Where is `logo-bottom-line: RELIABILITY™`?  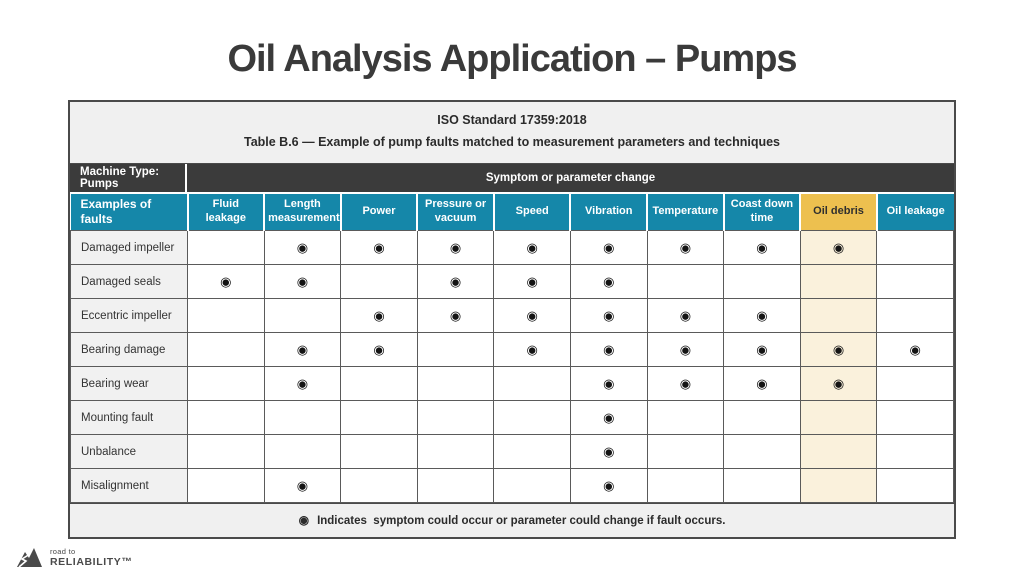 logo-bottom-line: RELIABILITY™ is located at coordinates (91, 562).